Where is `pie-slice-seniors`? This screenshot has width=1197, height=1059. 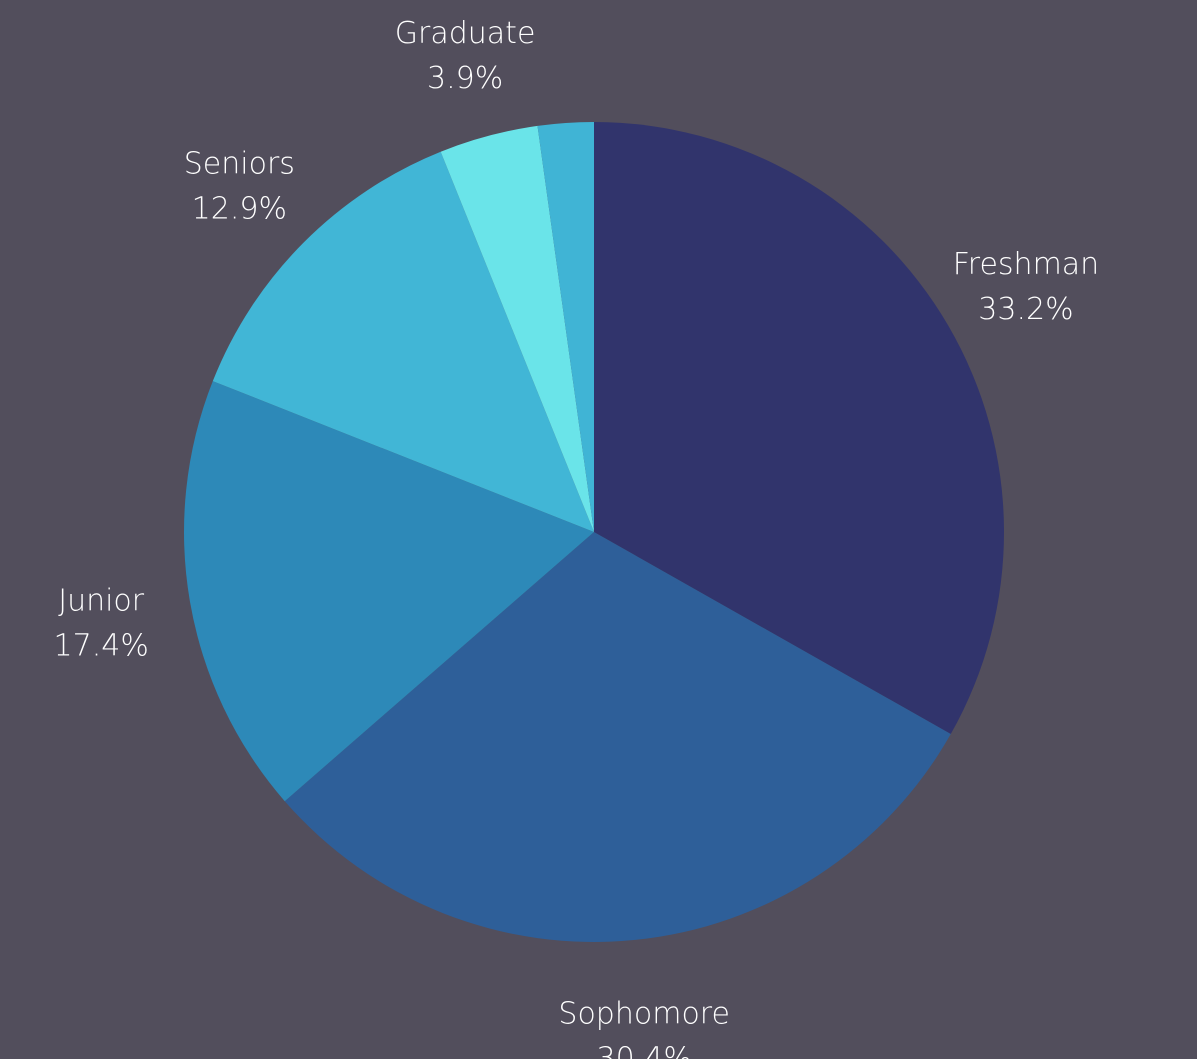 pie-slice-seniors is located at coordinates (403, 341).